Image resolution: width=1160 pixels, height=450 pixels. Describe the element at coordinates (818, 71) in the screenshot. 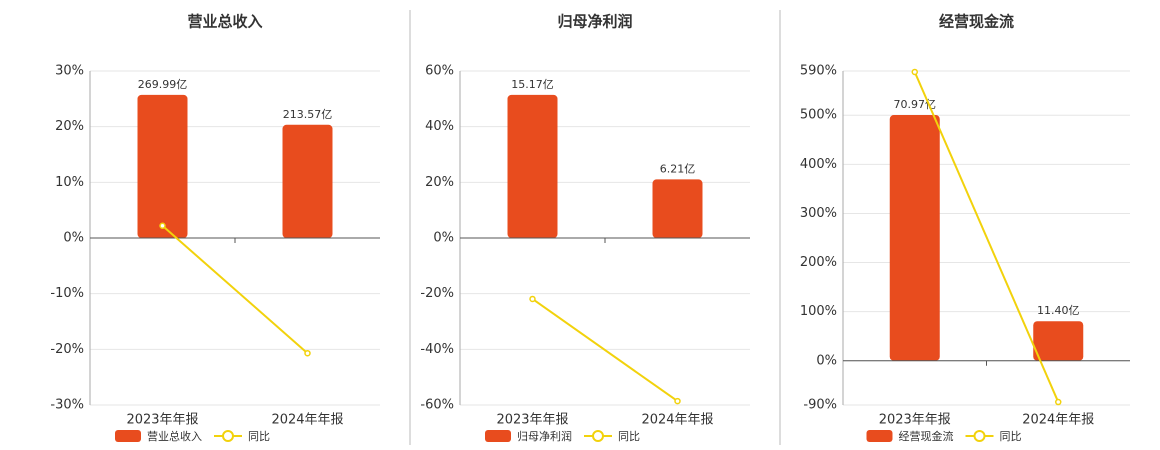

I see `y-tick-label: 590%` at that location.